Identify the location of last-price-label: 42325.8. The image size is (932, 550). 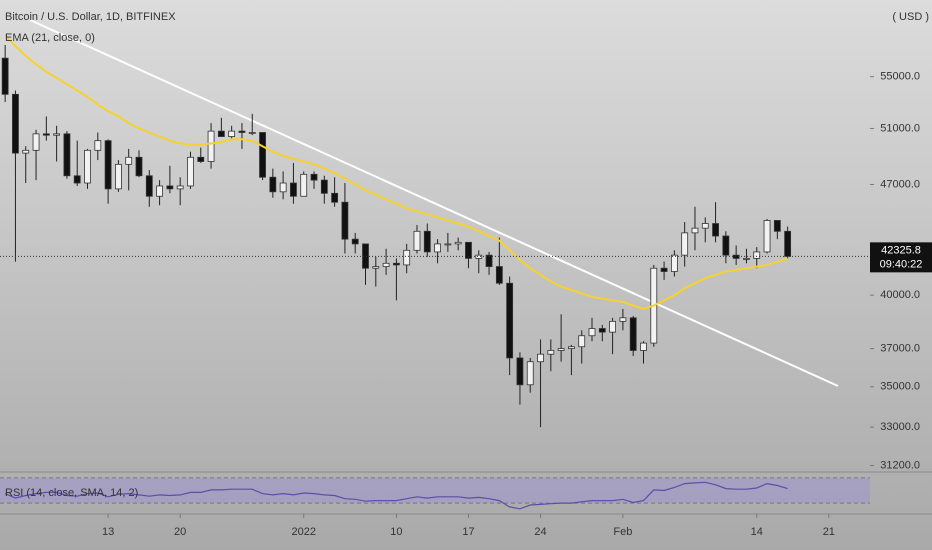
(901, 250).